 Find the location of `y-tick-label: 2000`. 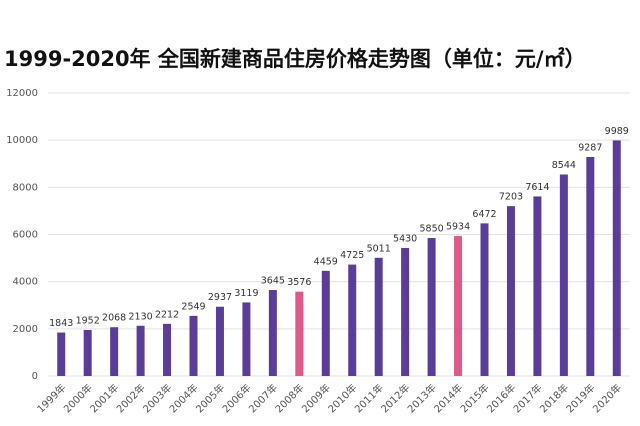

y-tick-label: 2000 is located at coordinates (25, 329).